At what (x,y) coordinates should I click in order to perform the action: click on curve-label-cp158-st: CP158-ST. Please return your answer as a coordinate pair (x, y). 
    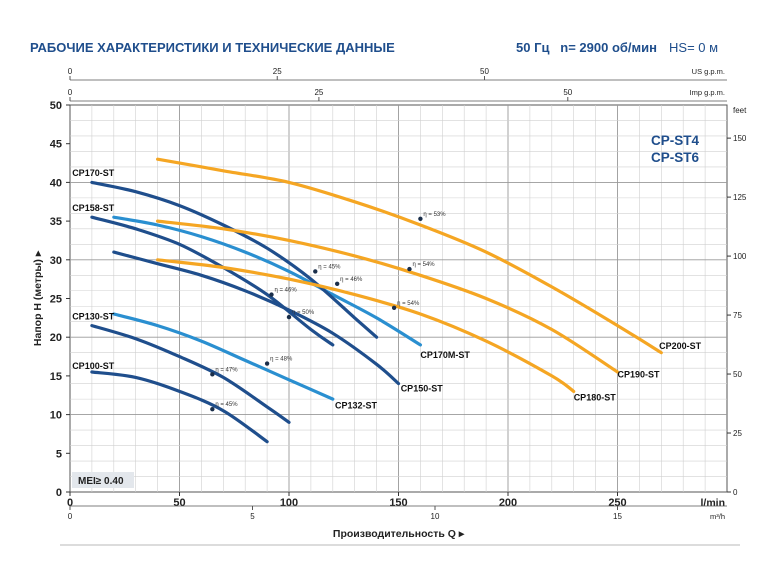
    Looking at the image, I should click on (93, 208).